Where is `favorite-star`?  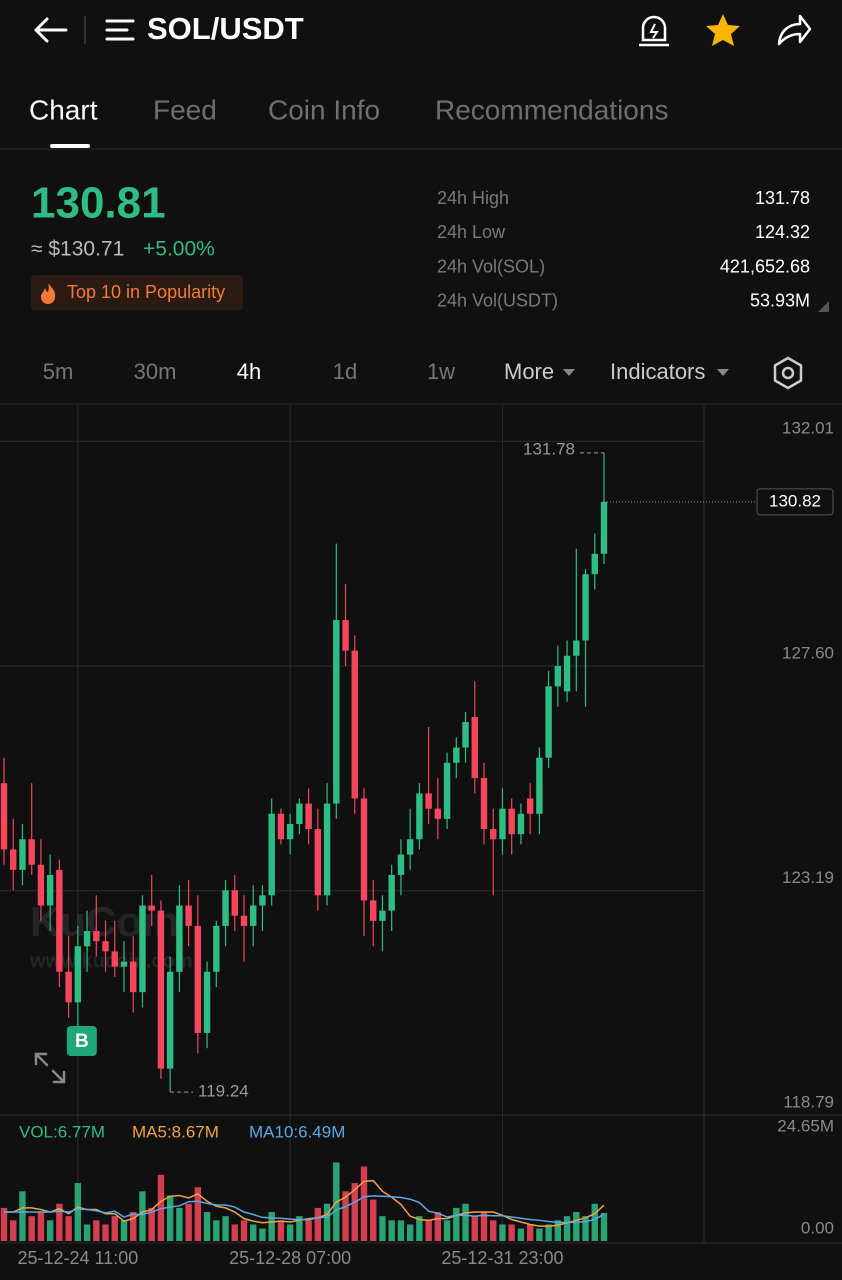 favorite-star is located at coordinates (723, 30).